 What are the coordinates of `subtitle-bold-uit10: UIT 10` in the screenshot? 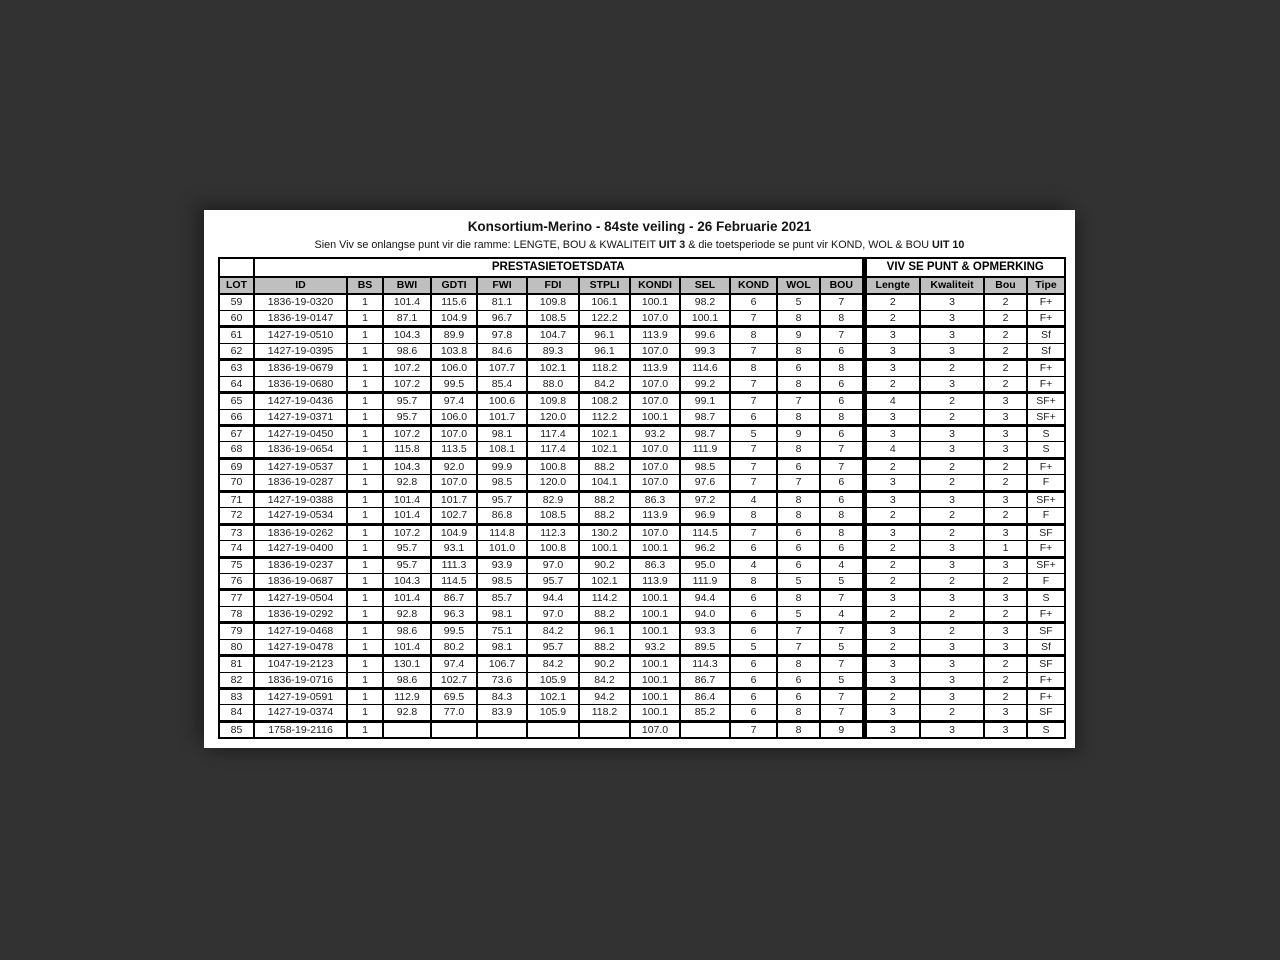 It's located at (948, 245).